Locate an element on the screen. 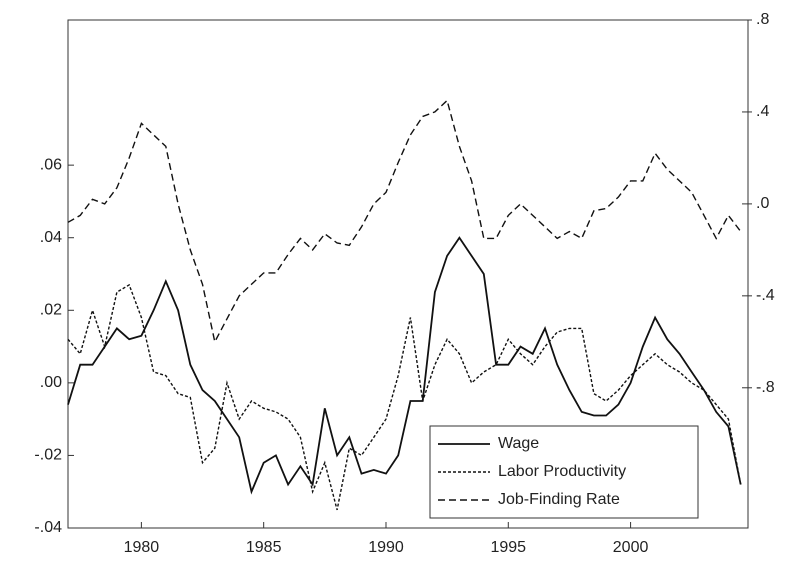  x-tick-label: 2000 is located at coordinates (631, 547).